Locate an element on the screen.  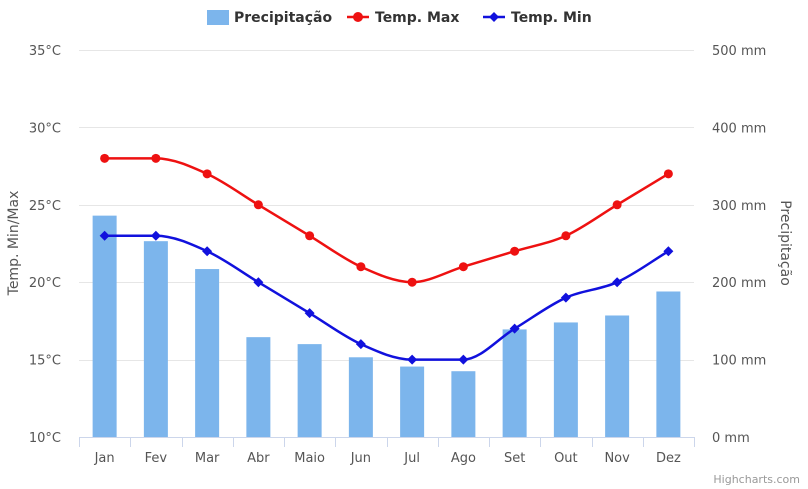
left-tick-label: 25°C is located at coordinates (45, 206).